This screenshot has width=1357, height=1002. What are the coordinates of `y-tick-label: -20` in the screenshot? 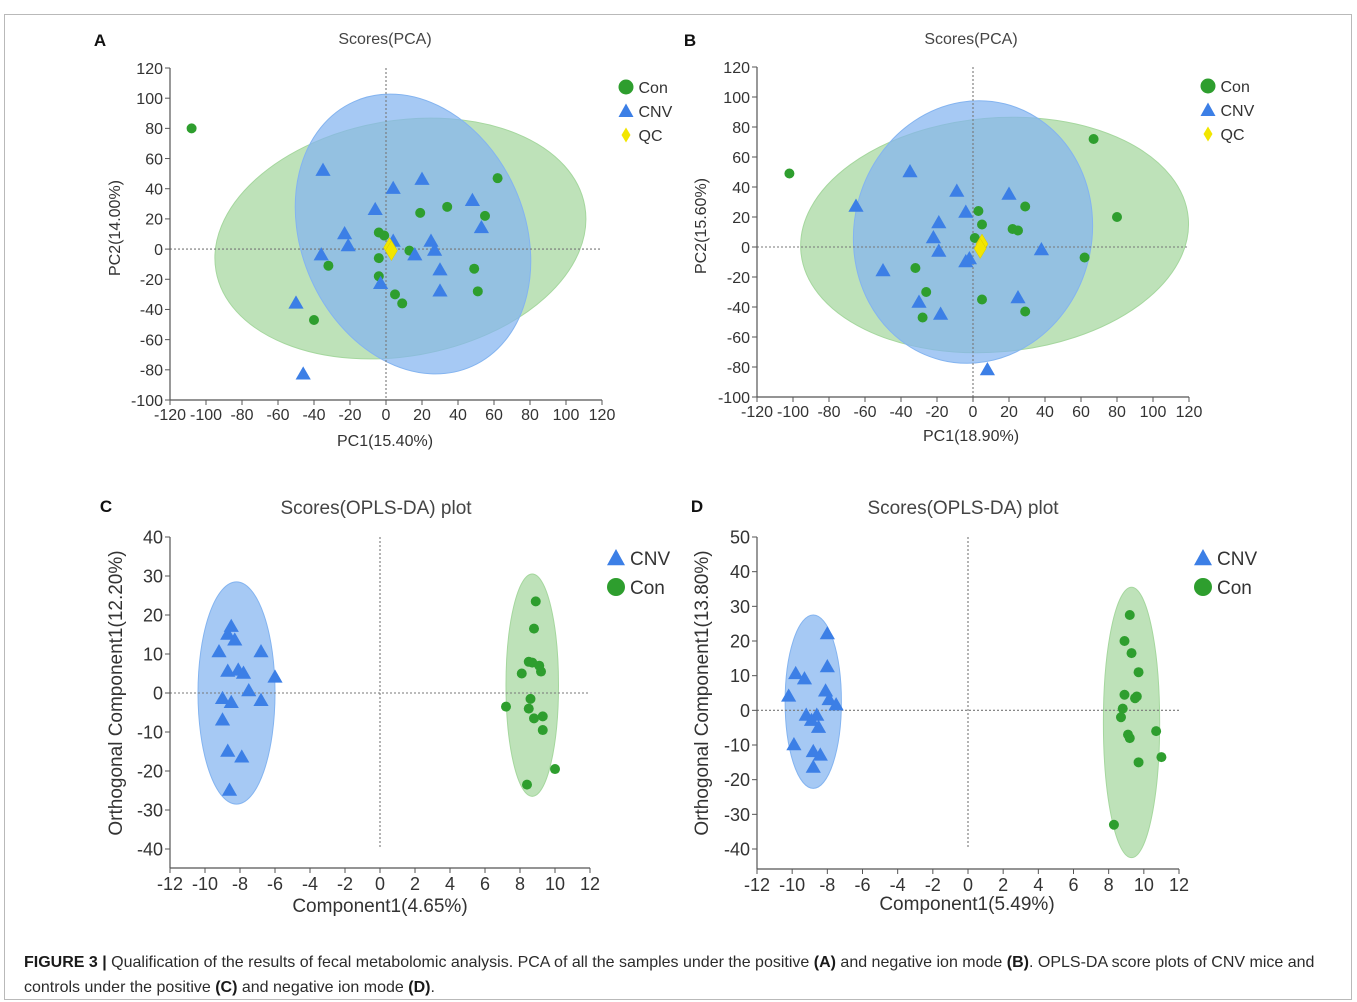 It's located at (737, 780).